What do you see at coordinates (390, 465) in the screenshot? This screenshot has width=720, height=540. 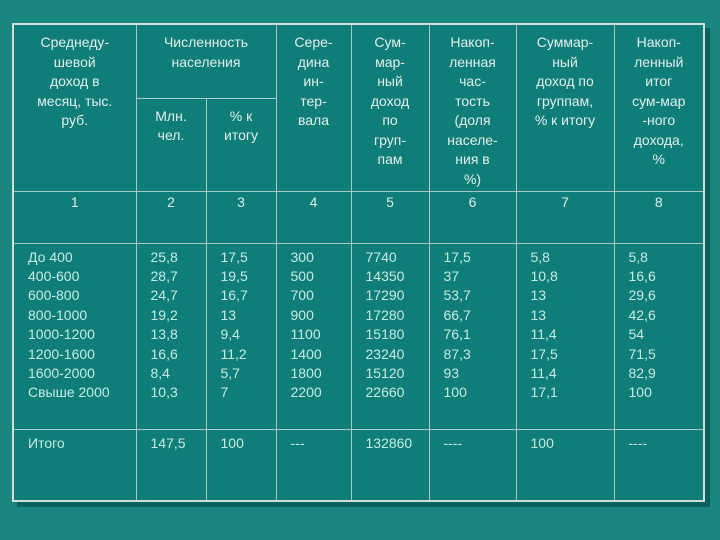 I see `total-group-income: 132860` at bounding box center [390, 465].